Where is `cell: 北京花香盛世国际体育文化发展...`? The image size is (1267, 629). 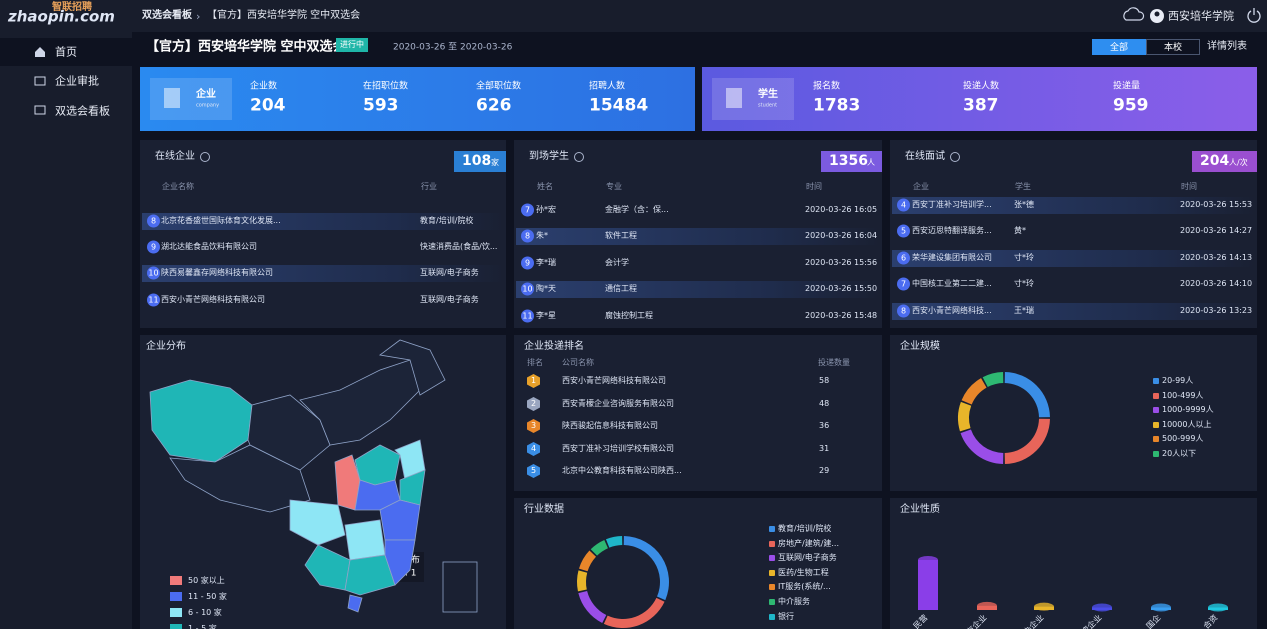
cell: 北京花香盛世国际体育文化发展... is located at coordinates (221, 220).